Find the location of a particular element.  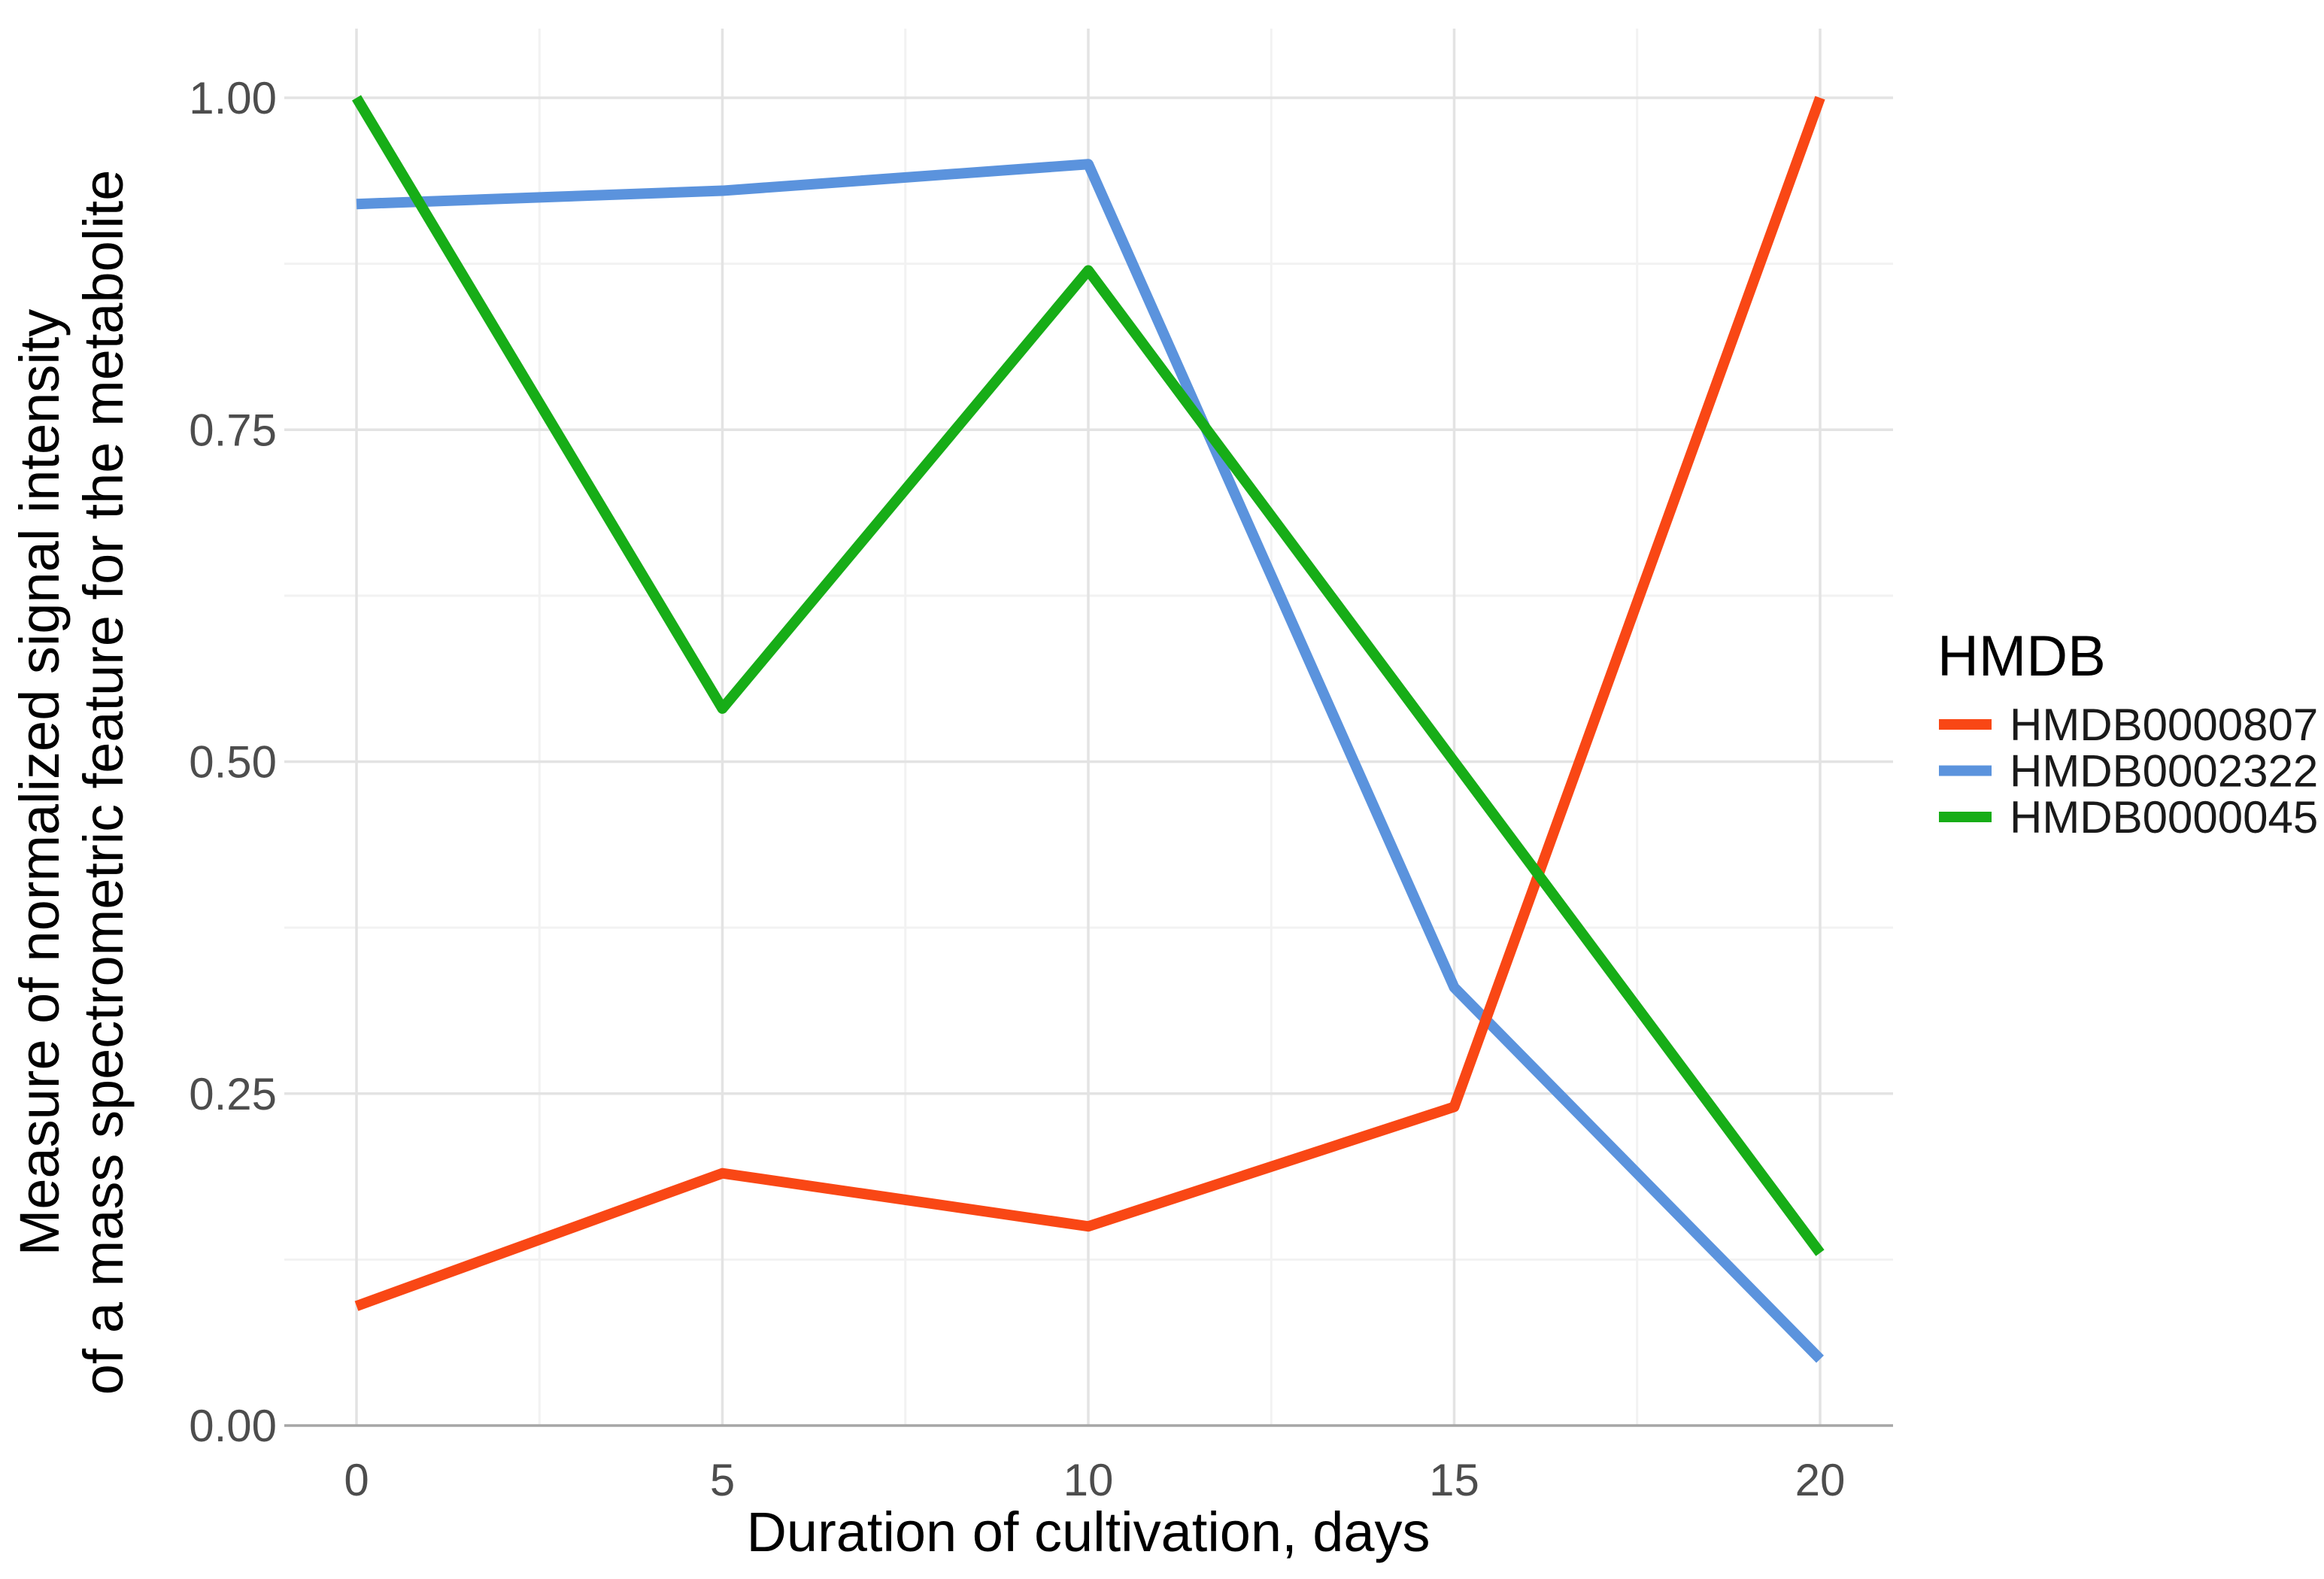

y-tick-label: 0.00 is located at coordinates (233, 1426).